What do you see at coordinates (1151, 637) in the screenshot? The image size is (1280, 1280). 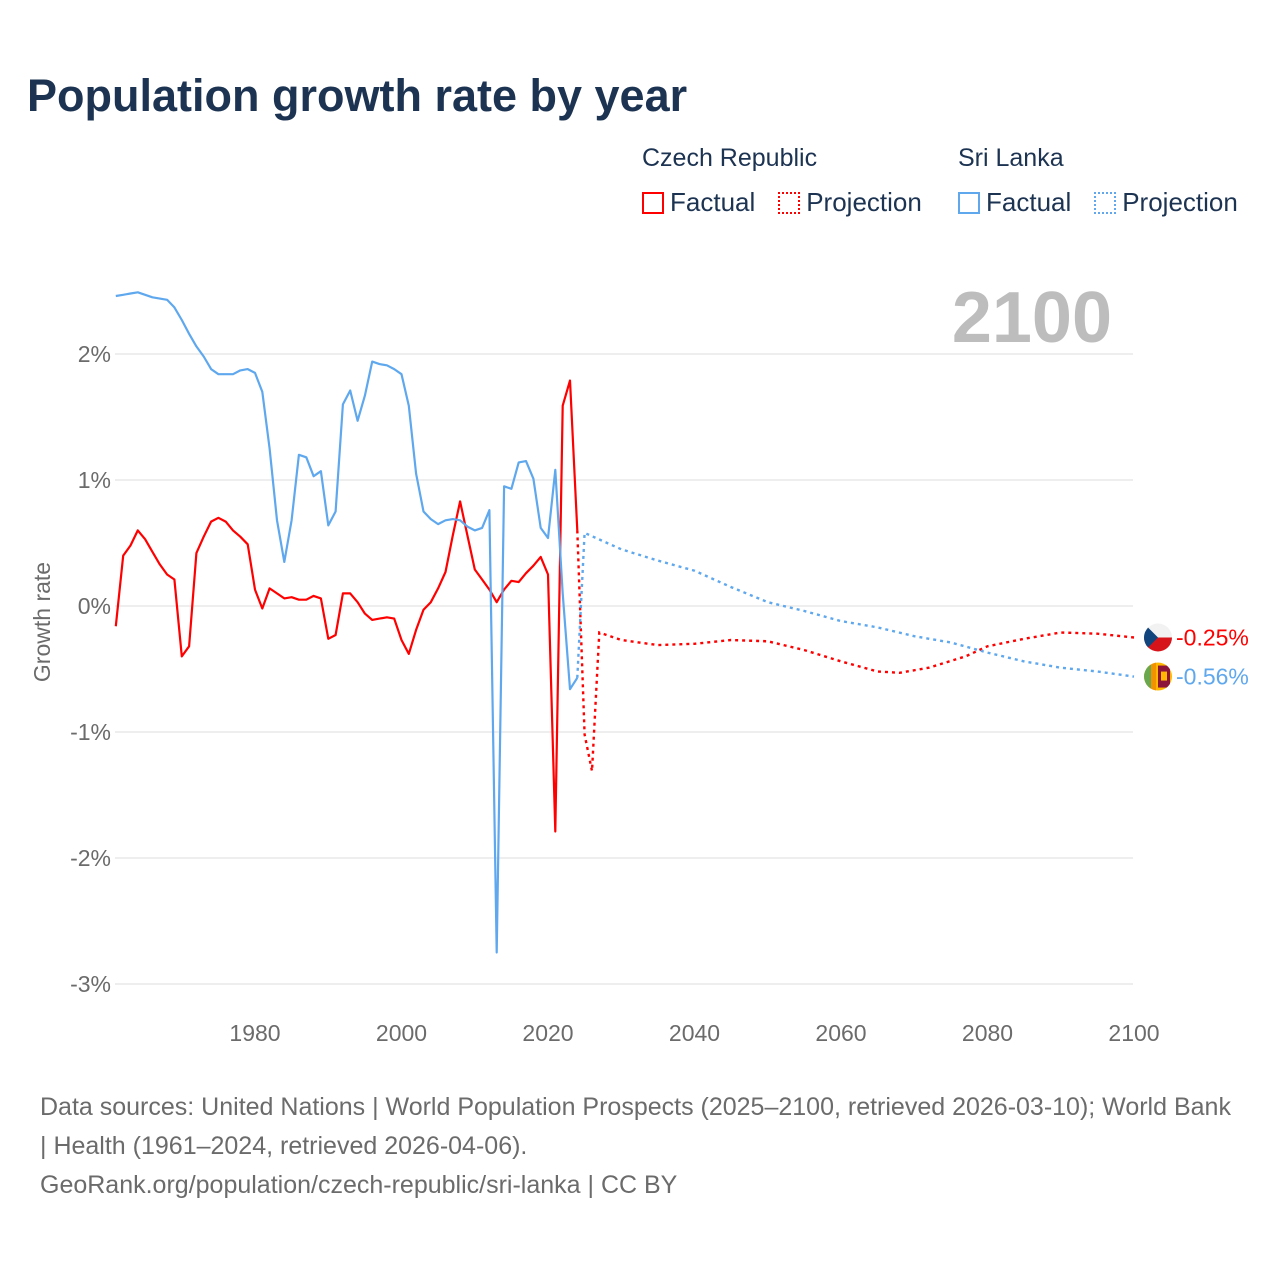 I see `flag-blue` at bounding box center [1151, 637].